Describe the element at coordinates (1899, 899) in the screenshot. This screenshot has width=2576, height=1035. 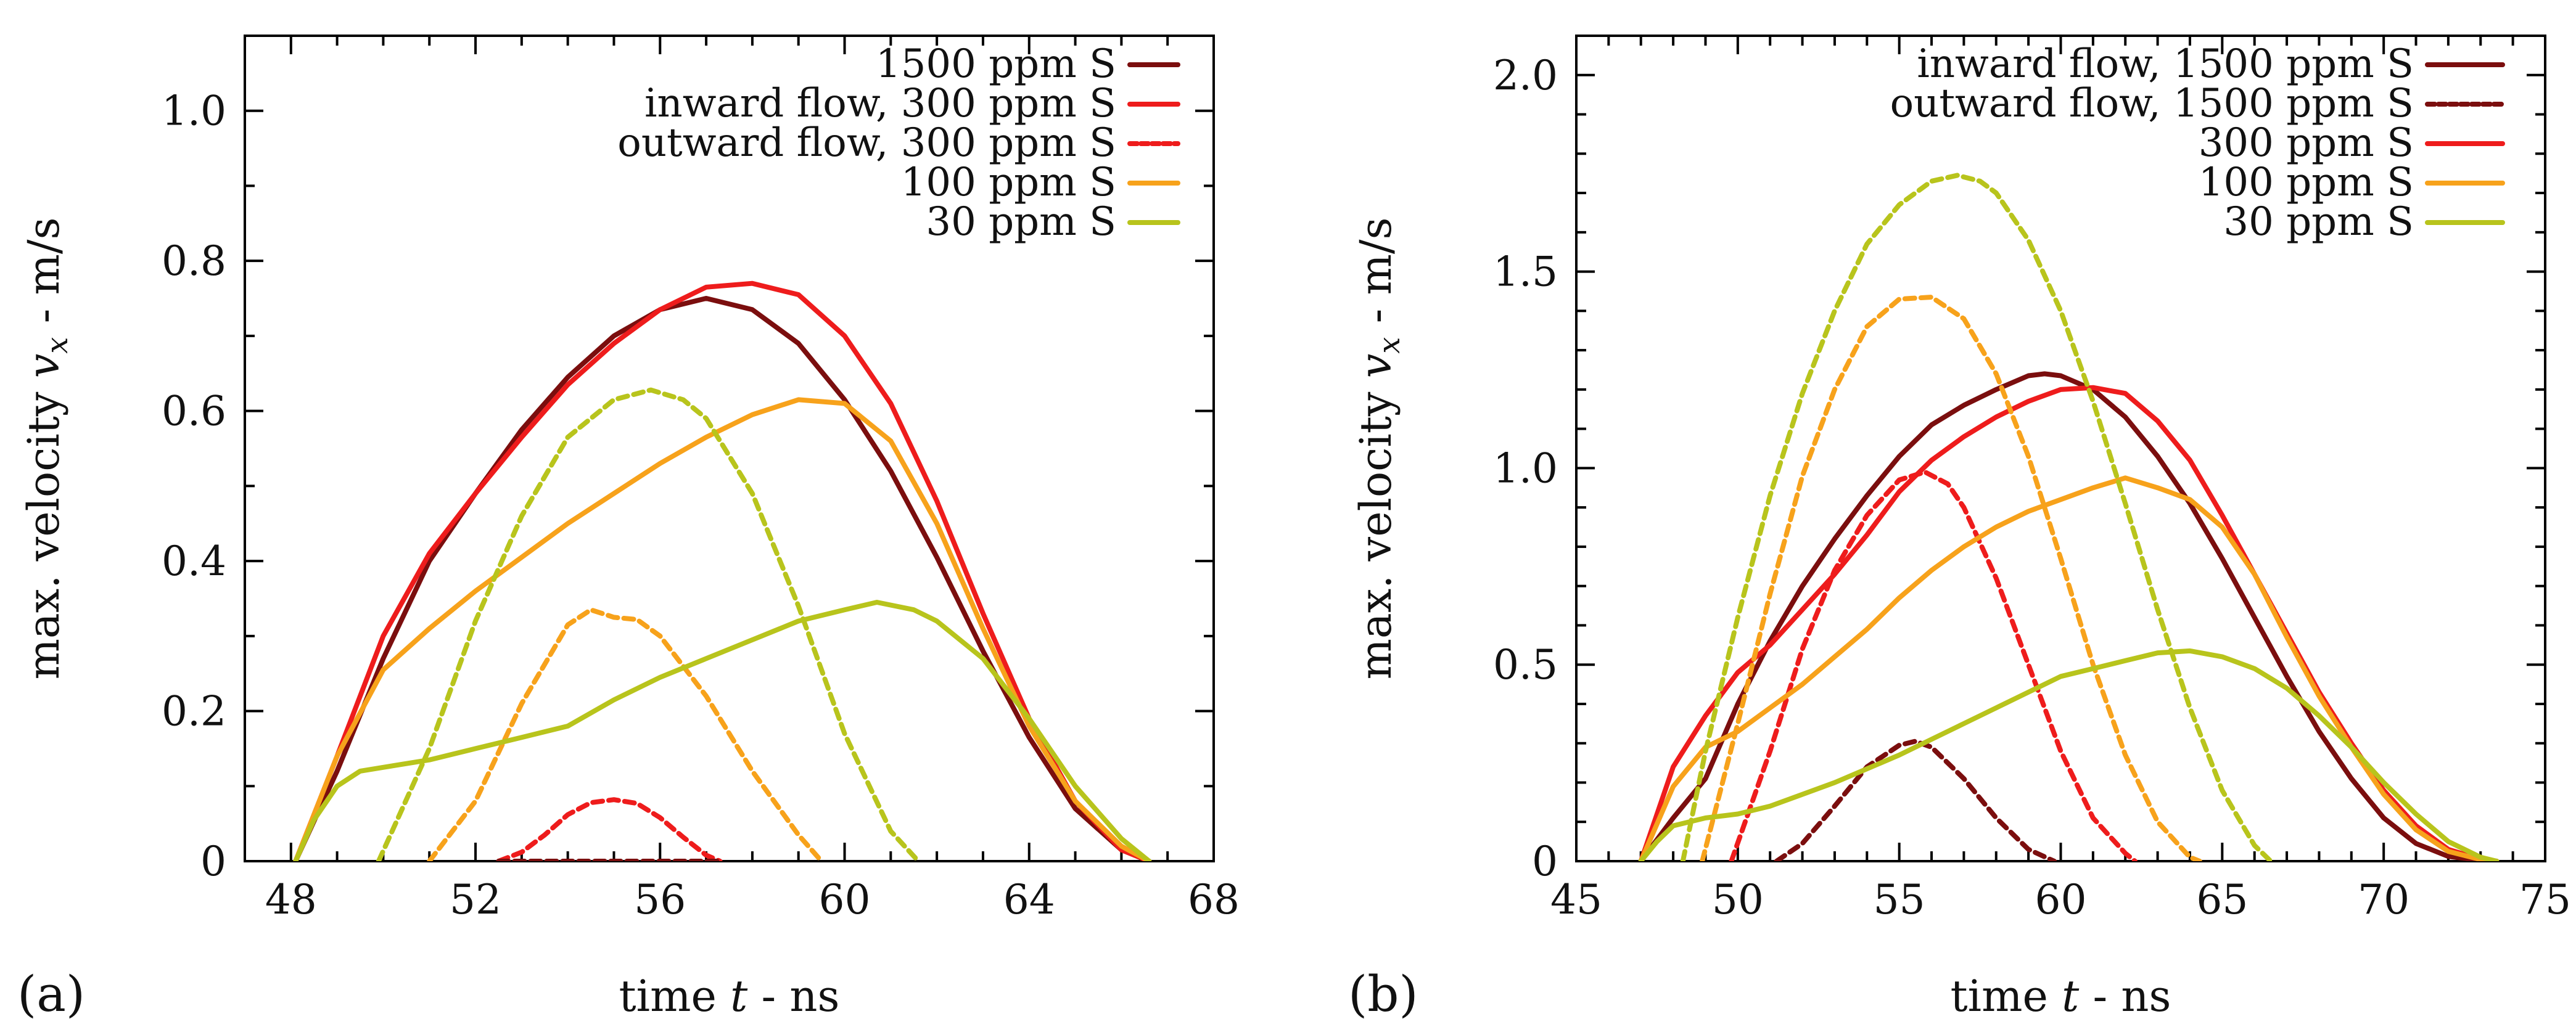
I see `x-tick-label: 55` at that location.